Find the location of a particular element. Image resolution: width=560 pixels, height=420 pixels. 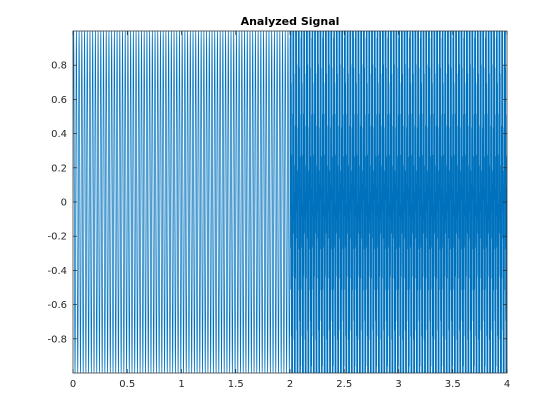

x-tick-label: 0.5 is located at coordinates (127, 384).